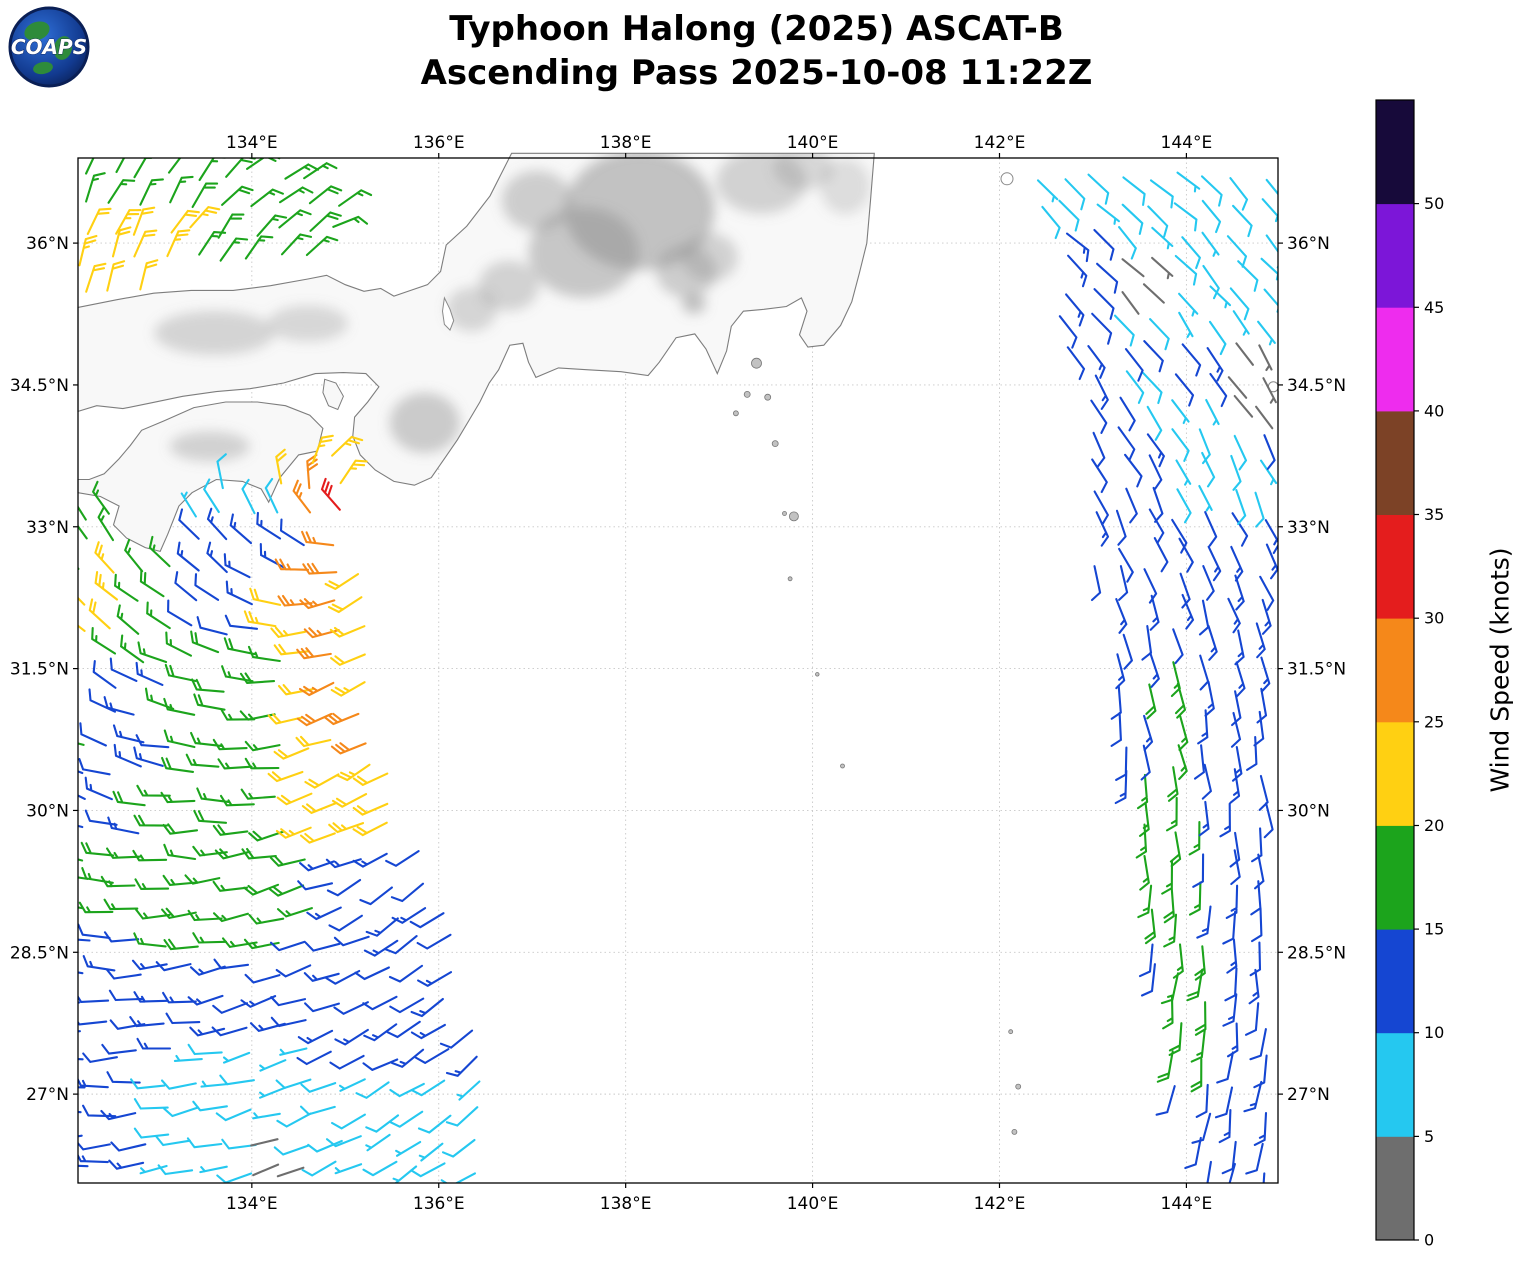 Image resolution: width=1513 pixels, height=1264 pixels. Describe the element at coordinates (1429, 1240) in the screenshot. I see `colorbar-tick-label: 0` at that location.